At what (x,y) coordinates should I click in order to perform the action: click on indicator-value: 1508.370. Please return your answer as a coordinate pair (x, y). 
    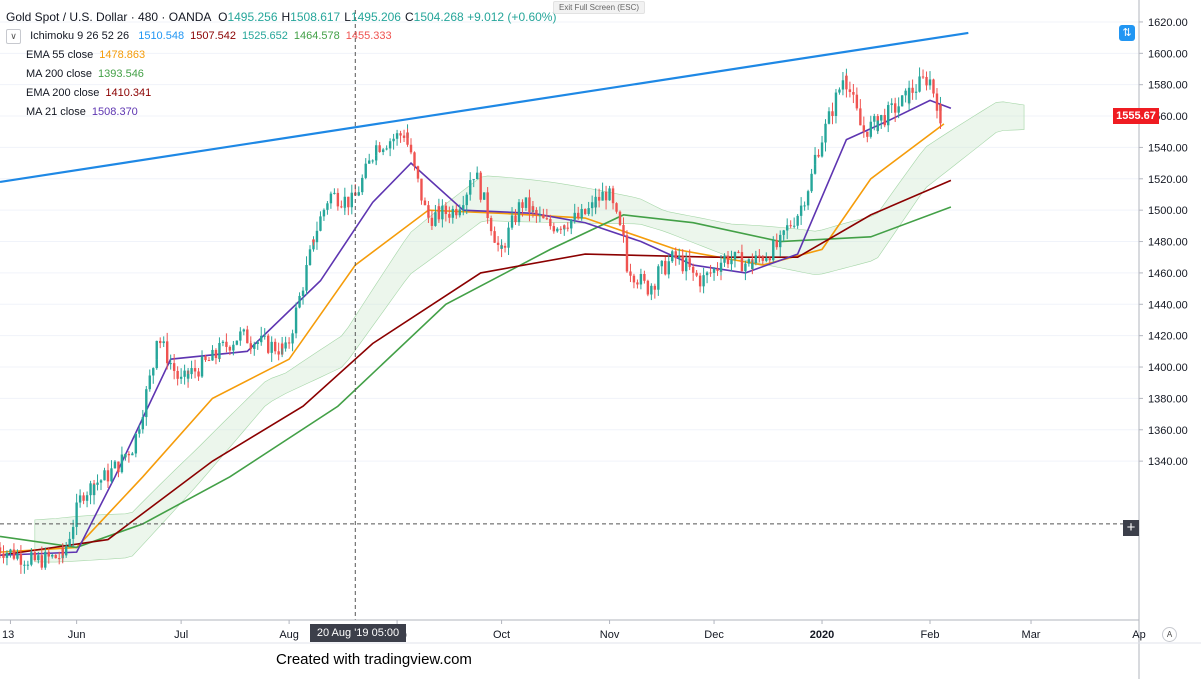
    Looking at the image, I should click on (114, 112).